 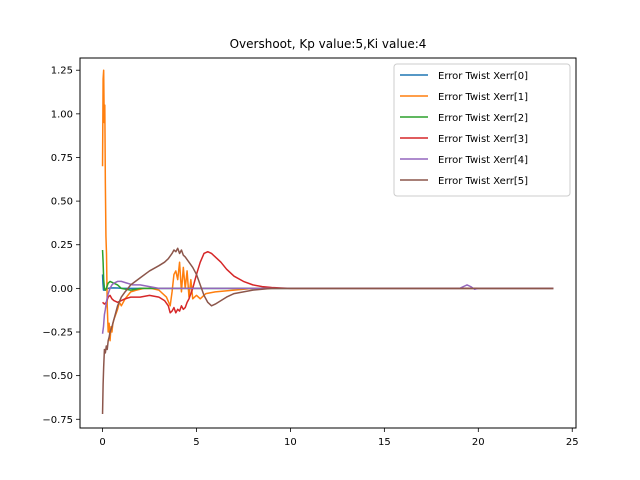 I want to click on chart-title: Overshoot, Kp value:5,Ki value:4, so click(x=328, y=44).